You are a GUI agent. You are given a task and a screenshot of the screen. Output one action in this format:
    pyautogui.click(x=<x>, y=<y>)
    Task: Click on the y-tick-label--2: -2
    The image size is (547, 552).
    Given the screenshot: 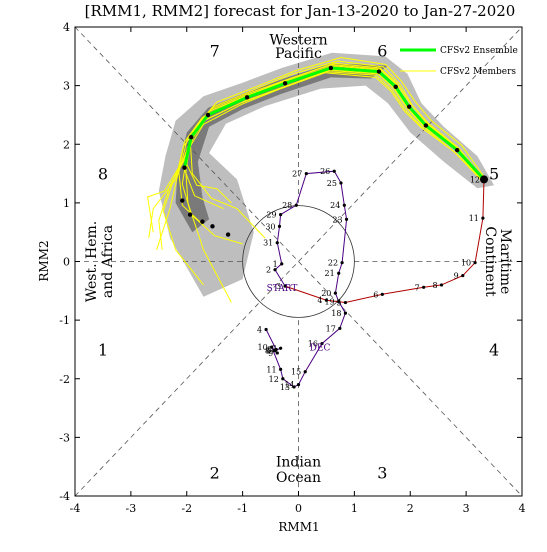 What is the action you would take?
    pyautogui.click(x=64, y=379)
    